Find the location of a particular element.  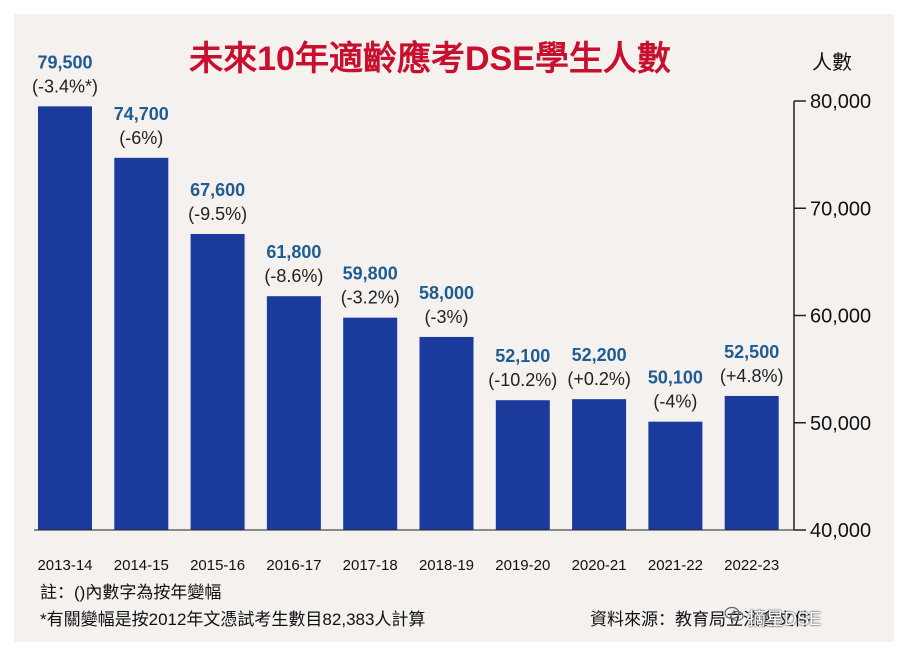

note-baseline: *有關變幅是按2012年文憑試考生數目82,383人計算 is located at coordinates (233, 619).